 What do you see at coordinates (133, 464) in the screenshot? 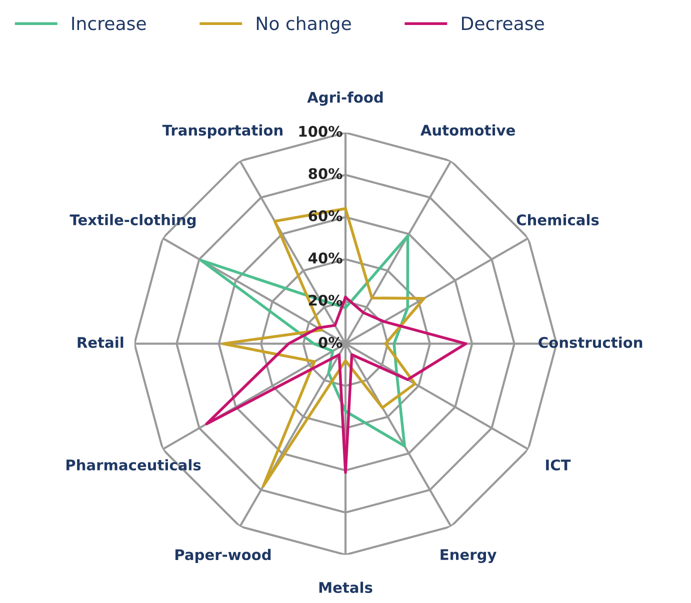
I see `spoke-label: Pharmaceuticals` at bounding box center [133, 464].